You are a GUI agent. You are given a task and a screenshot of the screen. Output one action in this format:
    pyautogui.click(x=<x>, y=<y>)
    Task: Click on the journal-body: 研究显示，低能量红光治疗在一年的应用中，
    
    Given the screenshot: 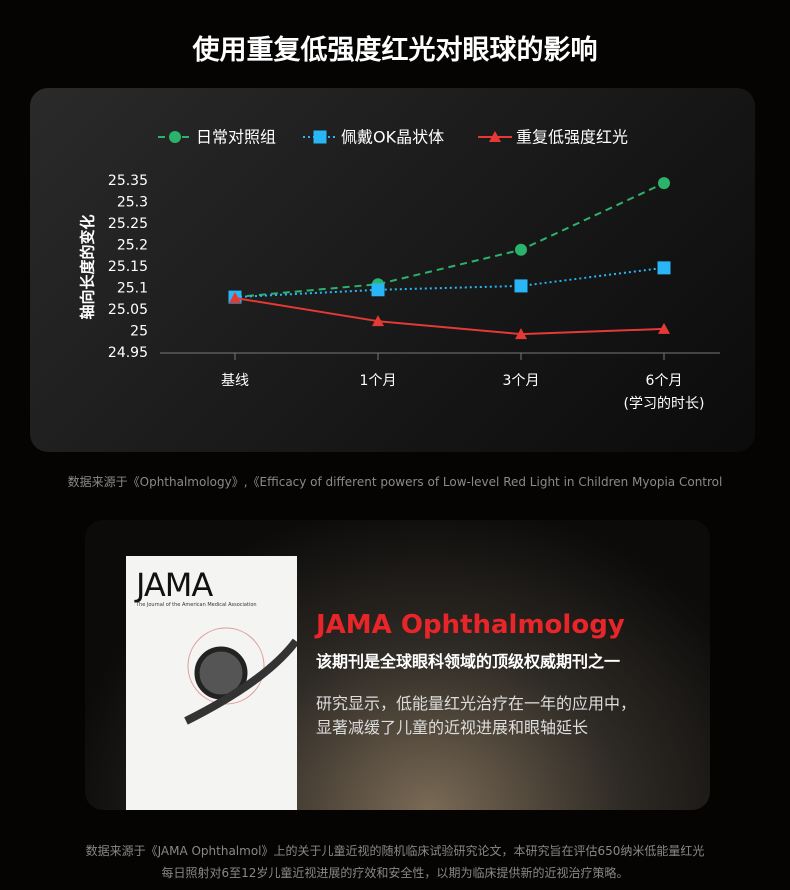 What is the action you would take?
    pyautogui.click(x=476, y=703)
    